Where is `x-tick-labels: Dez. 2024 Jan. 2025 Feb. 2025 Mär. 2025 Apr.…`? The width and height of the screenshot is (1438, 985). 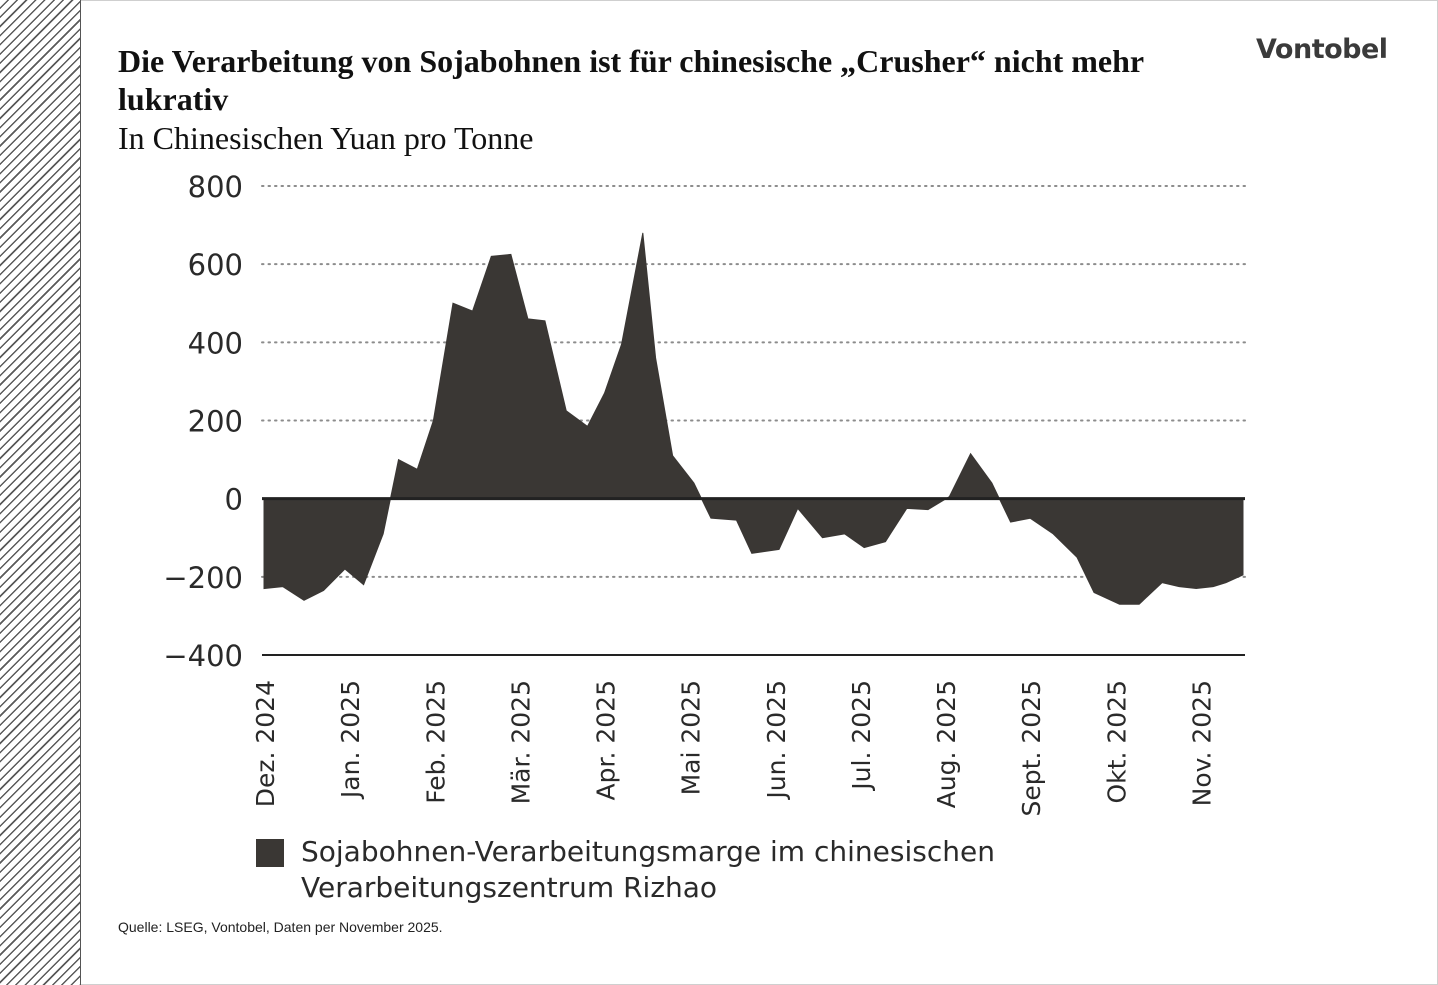 x-tick-labels: Dez. 2024 Jan. 2025 Feb. 2025 Mär. 2025 Apr.… is located at coordinates (733, 748).